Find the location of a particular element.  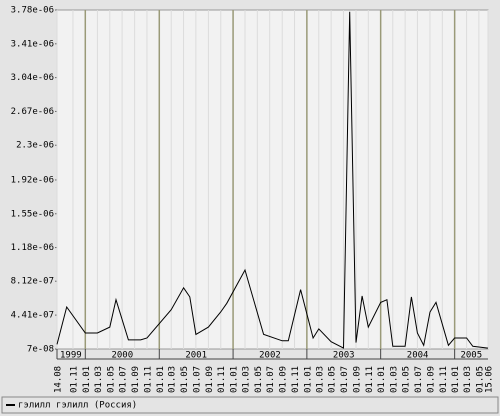

y-tick-label: 1.55e-06 is located at coordinates (32, 214).